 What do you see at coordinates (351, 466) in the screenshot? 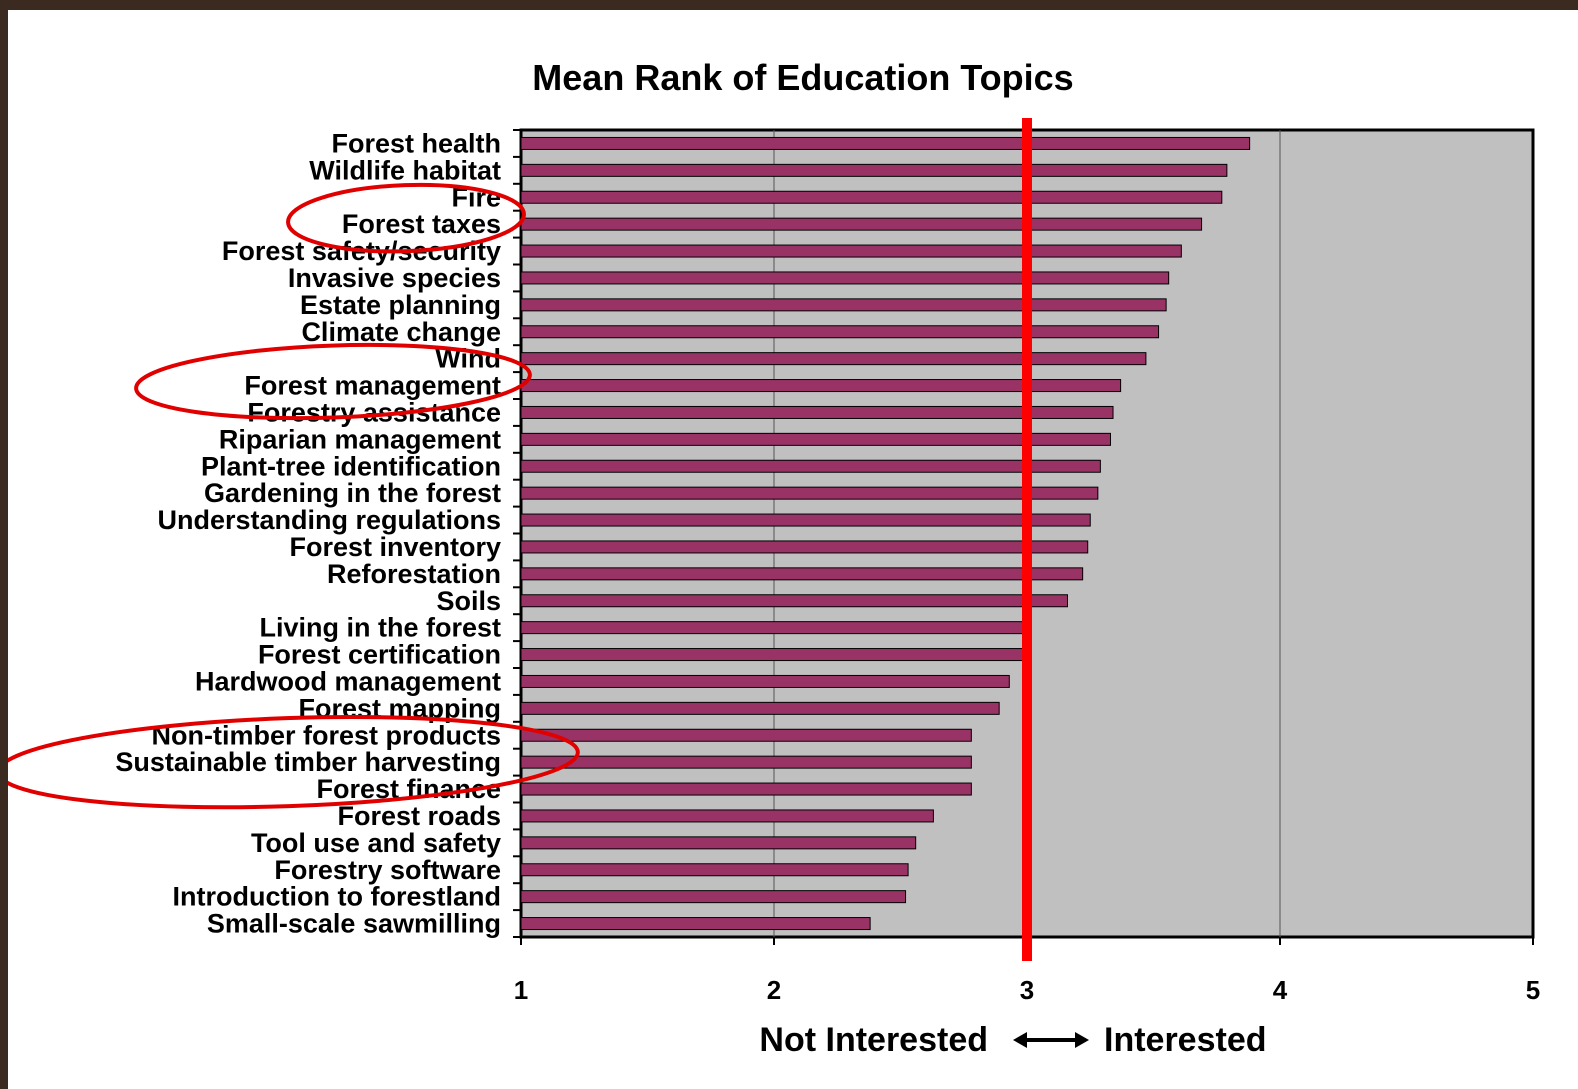
I see `category-label: Plant-tree identification` at bounding box center [351, 466].